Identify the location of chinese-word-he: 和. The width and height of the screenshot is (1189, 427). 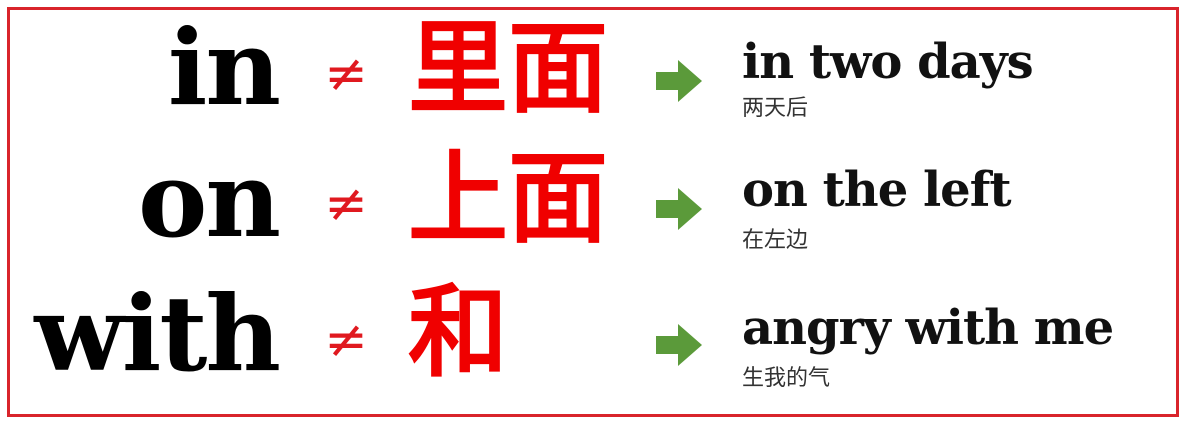
(458, 332).